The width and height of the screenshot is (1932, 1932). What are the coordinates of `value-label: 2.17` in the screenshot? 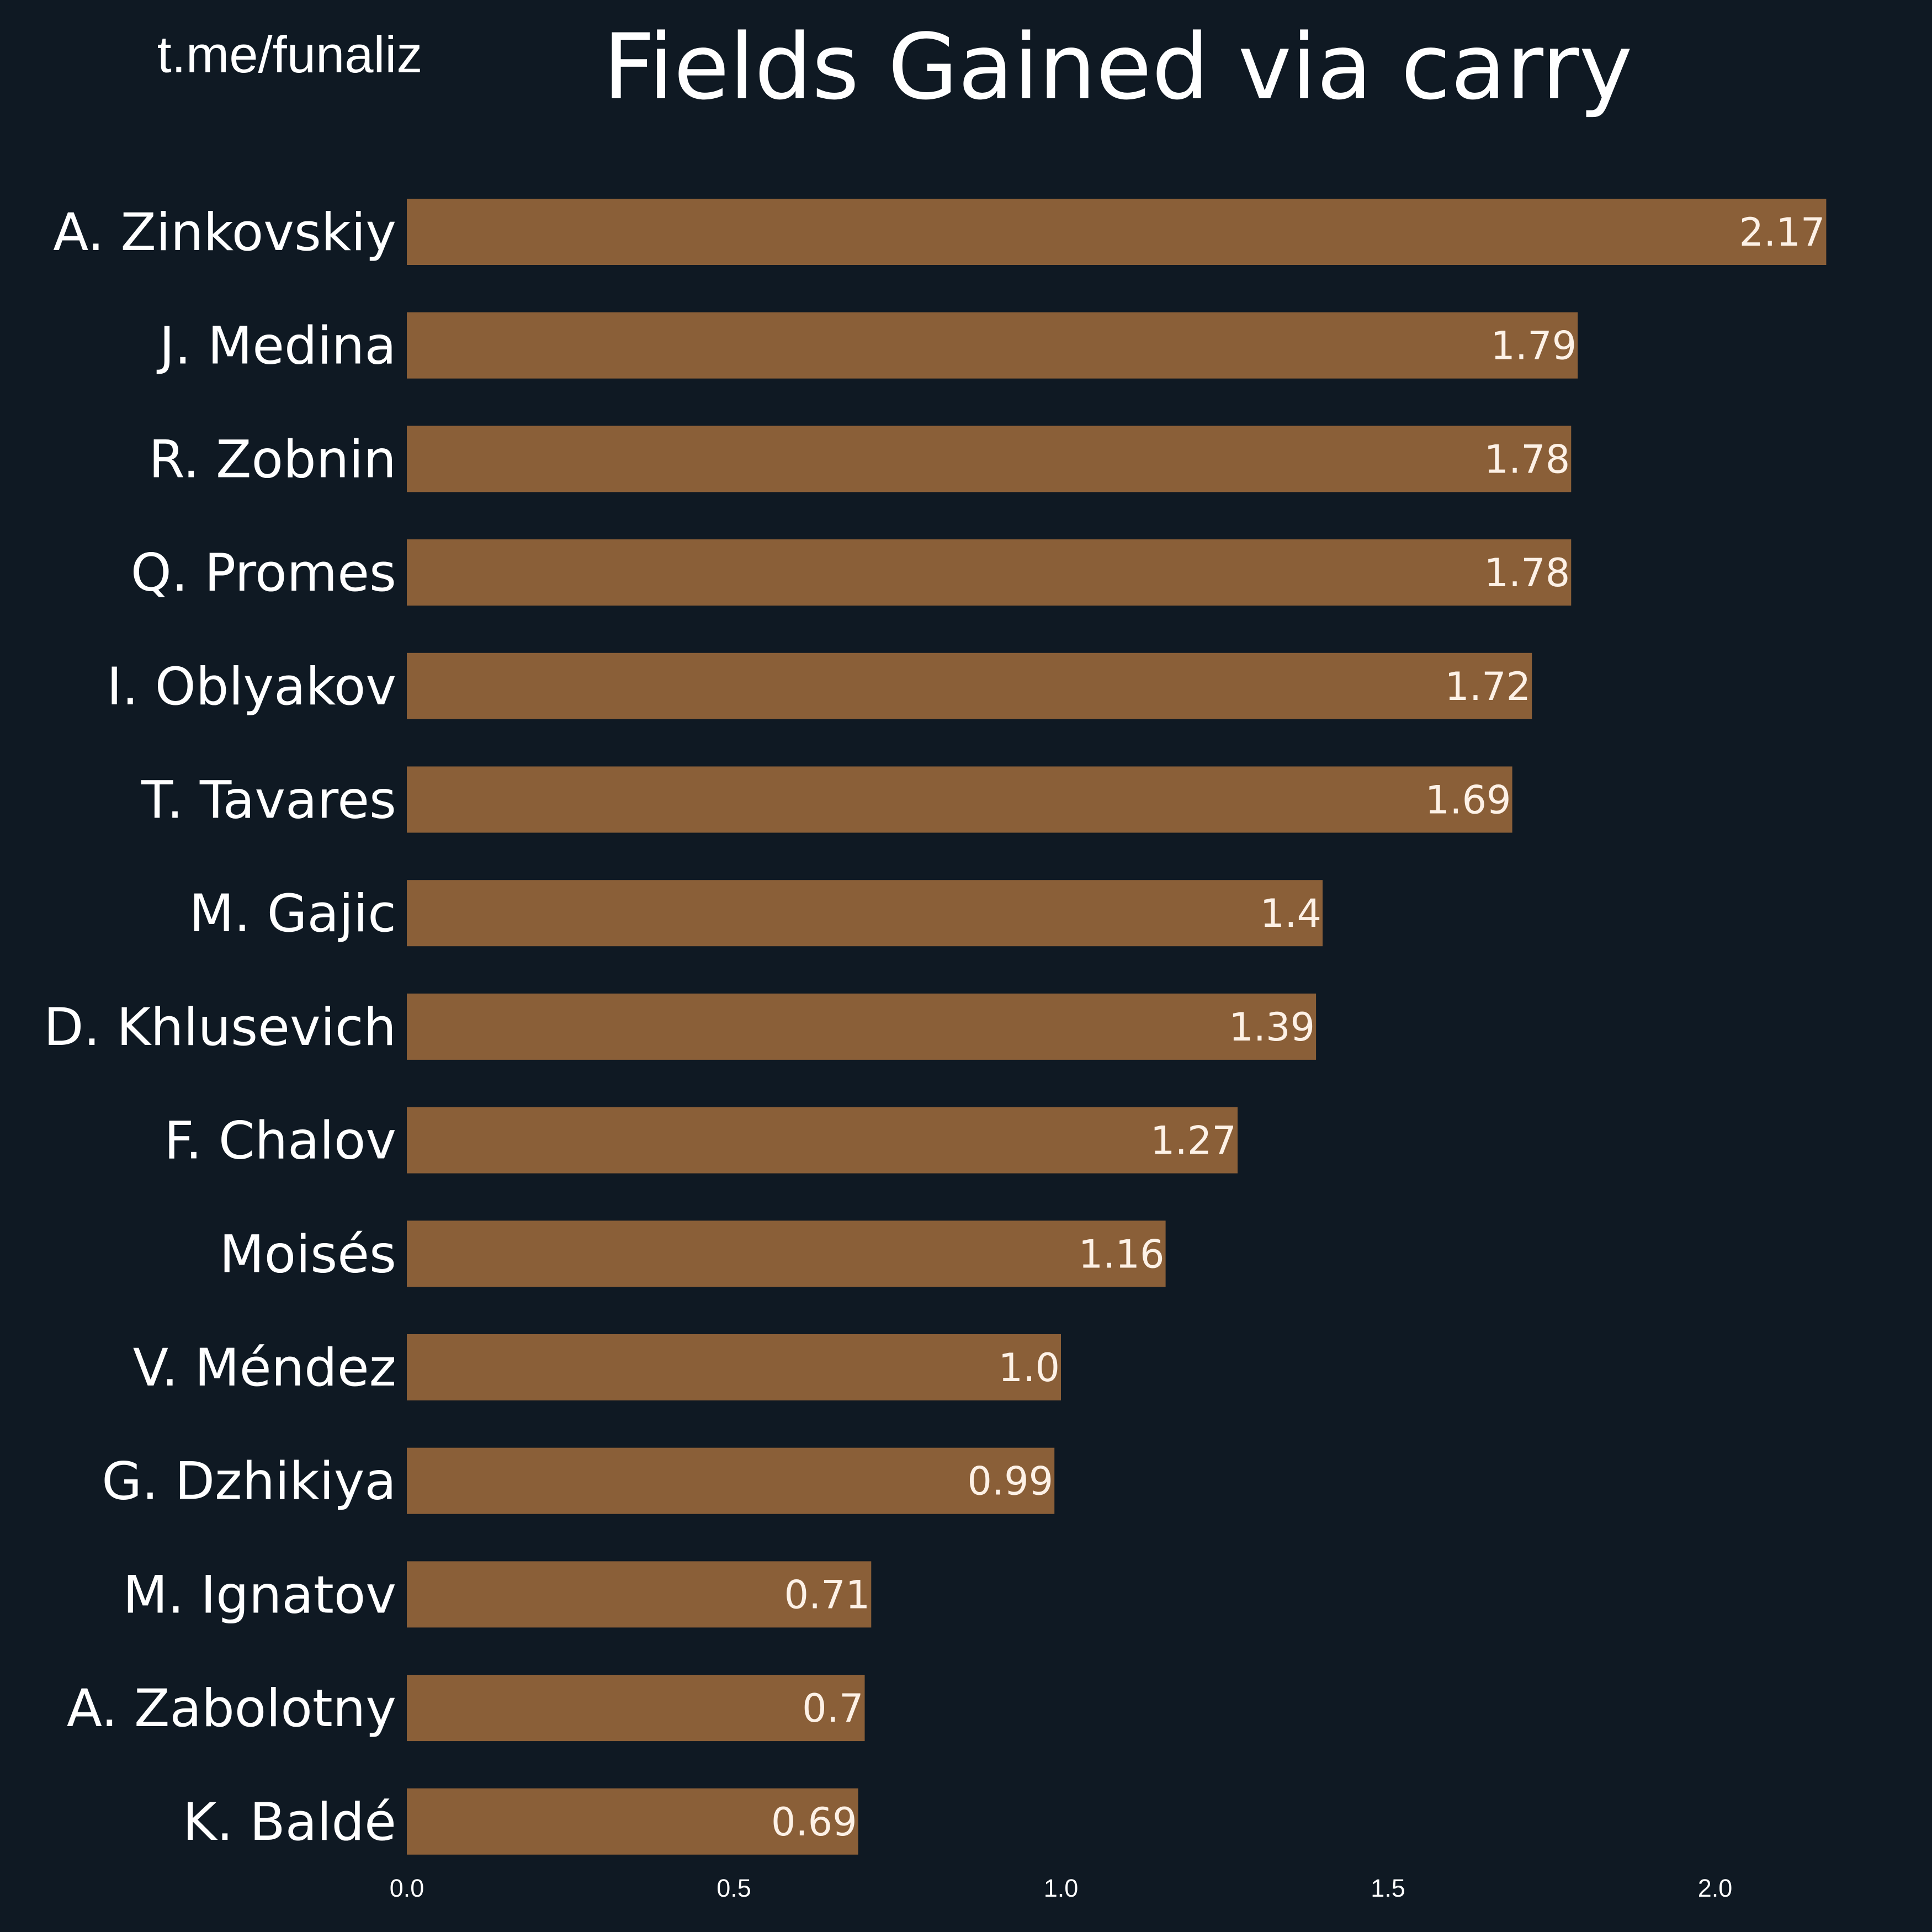 It's located at (1782, 233).